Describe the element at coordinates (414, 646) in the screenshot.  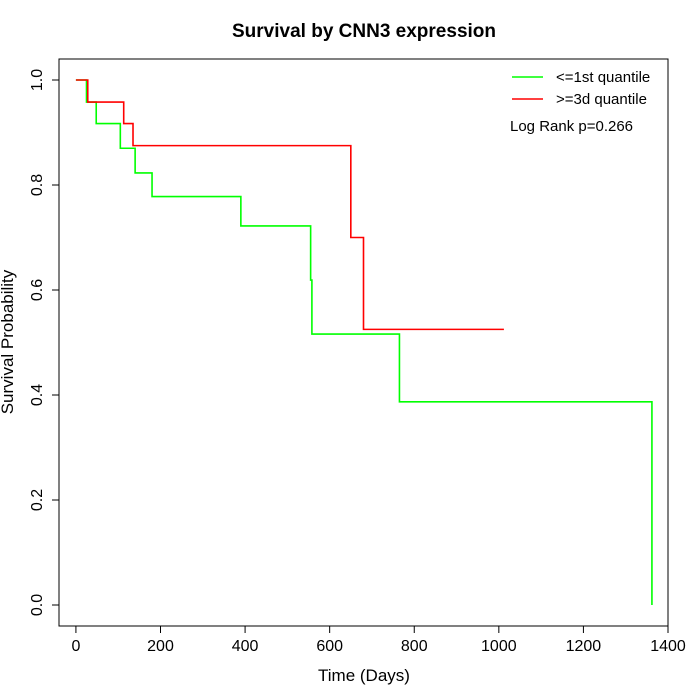
I see `x-tick-label: 800` at that location.